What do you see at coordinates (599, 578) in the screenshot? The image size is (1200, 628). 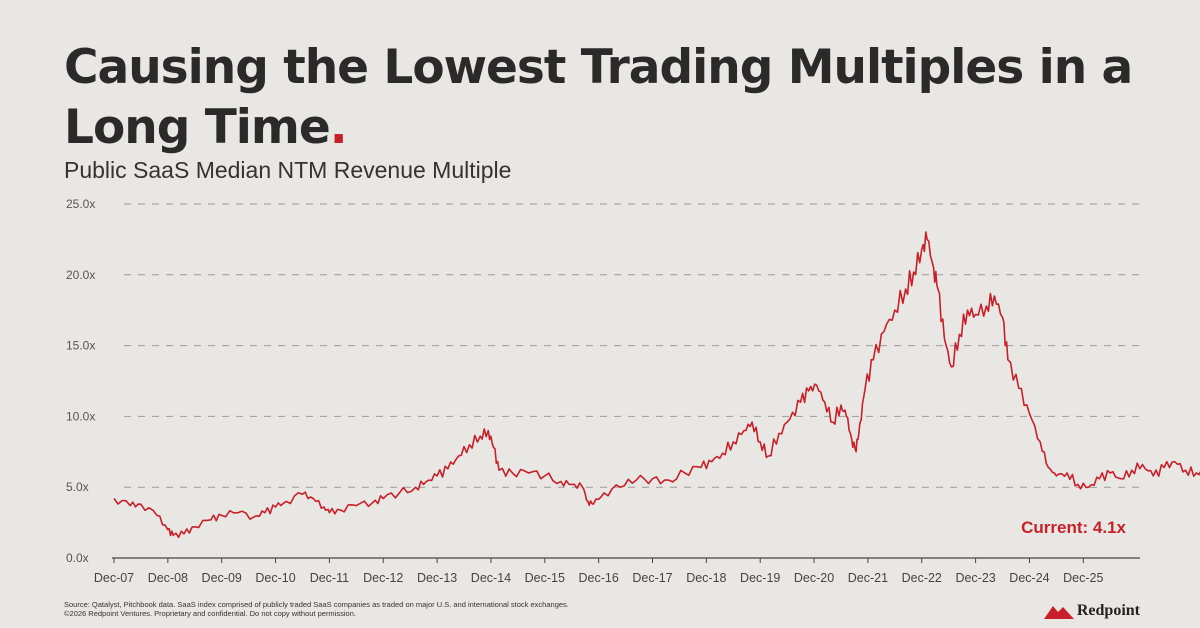 I see `x-tick-label: Dec-16` at bounding box center [599, 578].